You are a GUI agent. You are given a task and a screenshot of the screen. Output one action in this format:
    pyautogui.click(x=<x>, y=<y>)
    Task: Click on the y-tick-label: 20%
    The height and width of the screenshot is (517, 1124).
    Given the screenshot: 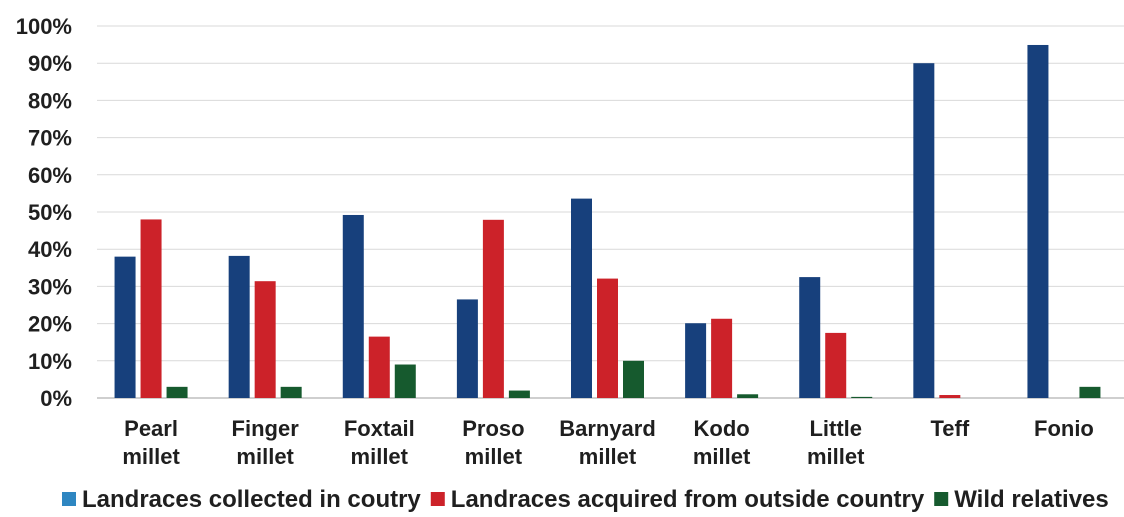 What is the action you would take?
    pyautogui.click(x=50, y=324)
    